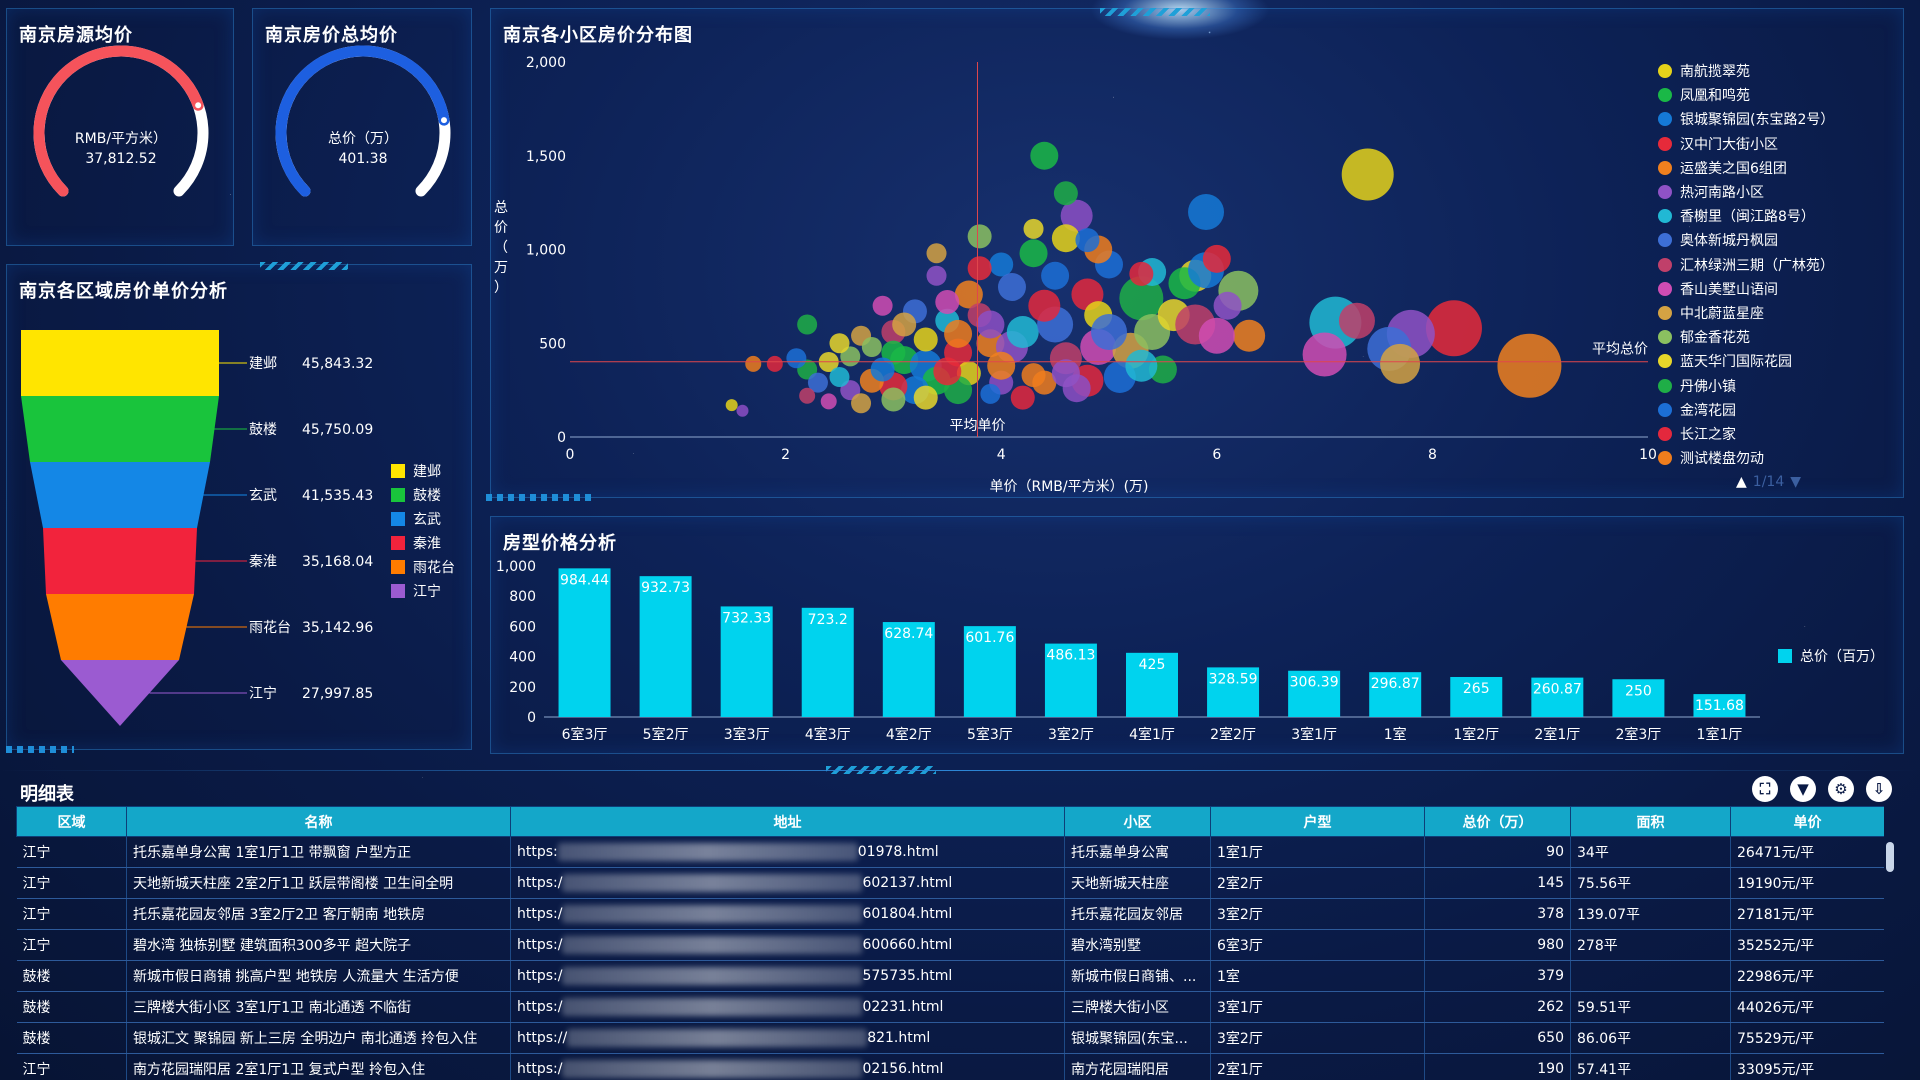  What do you see at coordinates (1746, 119) in the screenshot?
I see `scatter-legend-item: 银城聚锦园(东宝路2号）` at bounding box center [1746, 119].